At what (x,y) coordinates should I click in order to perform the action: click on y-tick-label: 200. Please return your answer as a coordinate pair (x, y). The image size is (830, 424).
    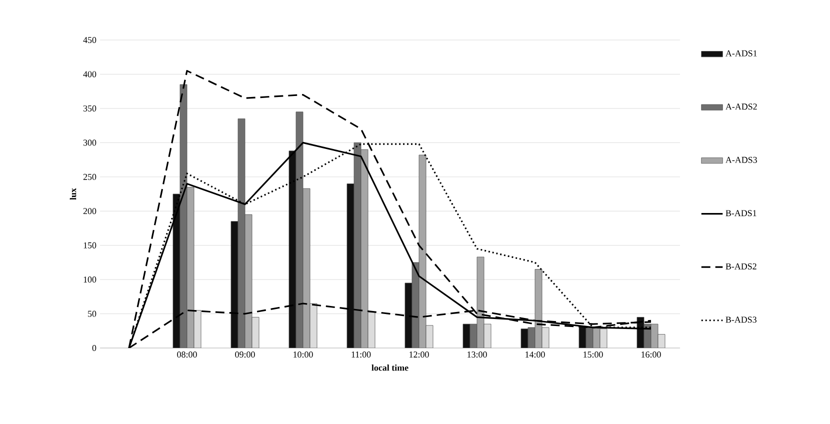
    Looking at the image, I should click on (89, 211).